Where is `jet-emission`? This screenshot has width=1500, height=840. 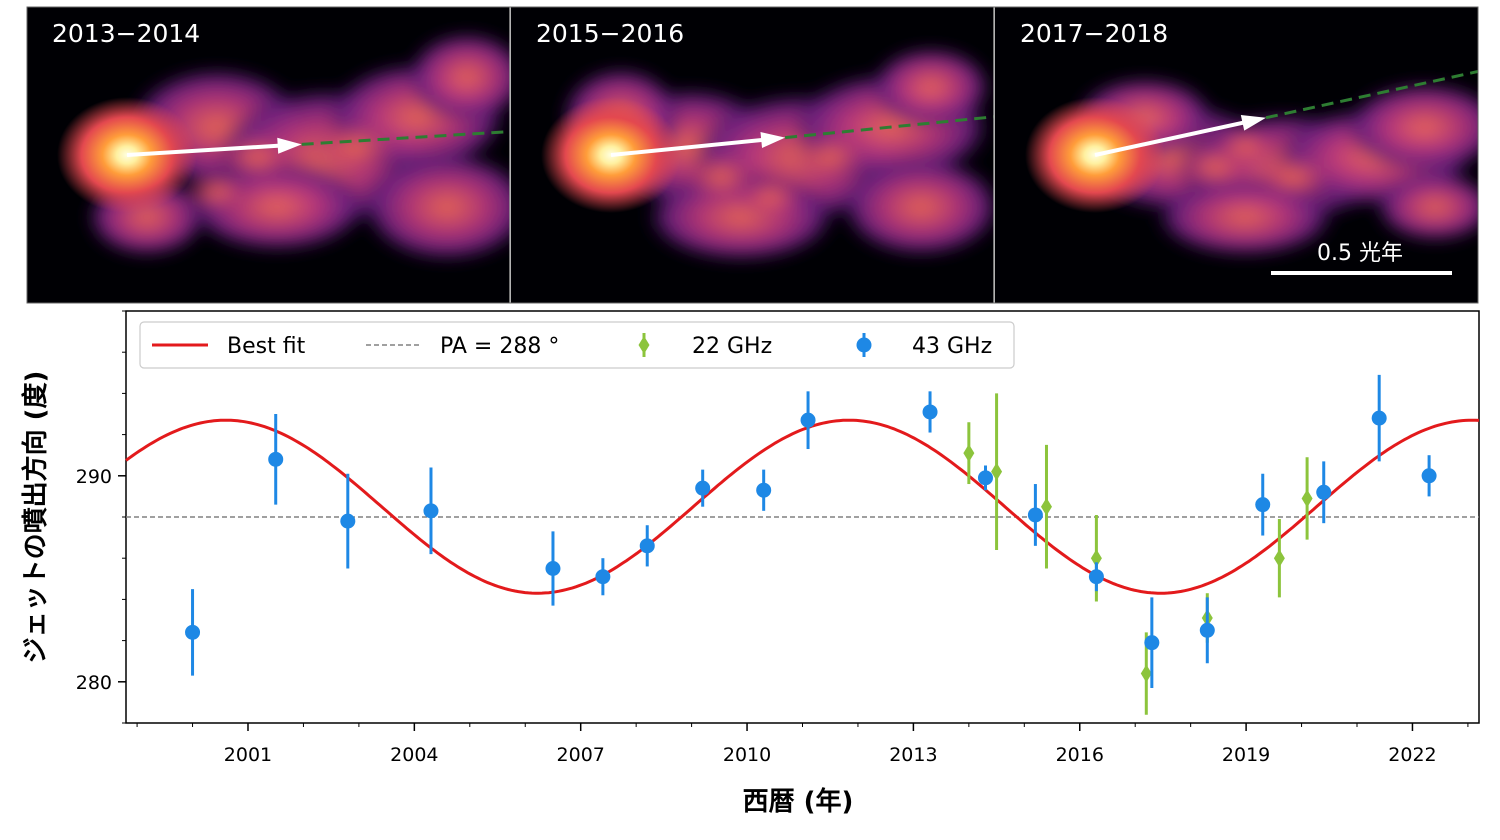
jet-emission is located at coordinates (298, 147).